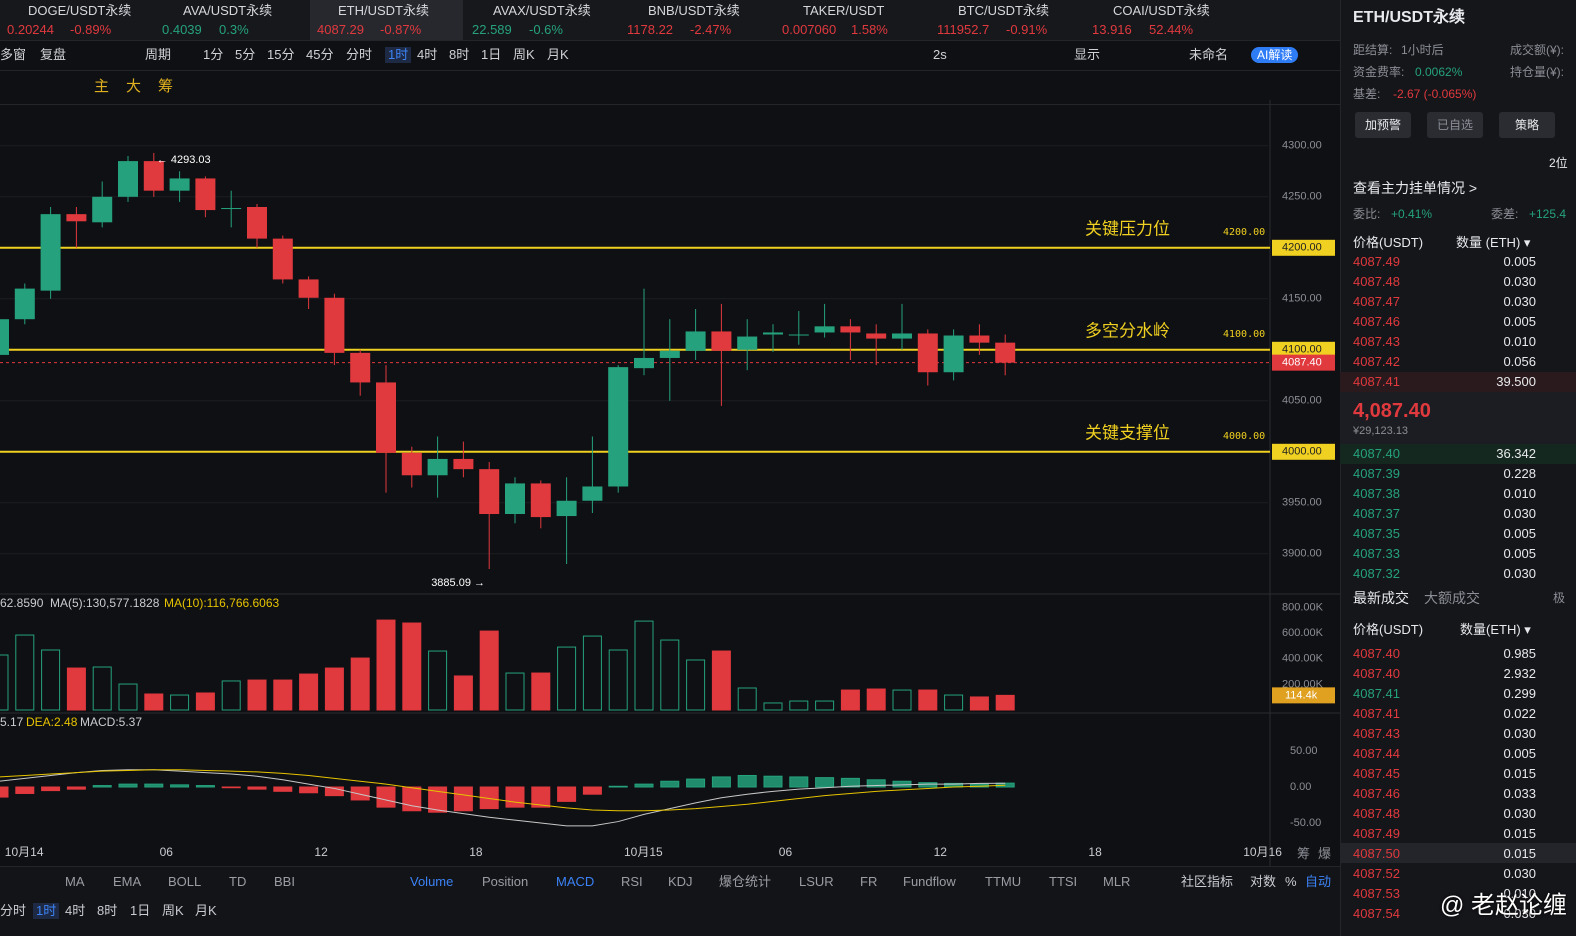 The width and height of the screenshot is (1576, 936). What do you see at coordinates (1376, 321) in the screenshot?
I see `price: 4087.46` at bounding box center [1376, 321].